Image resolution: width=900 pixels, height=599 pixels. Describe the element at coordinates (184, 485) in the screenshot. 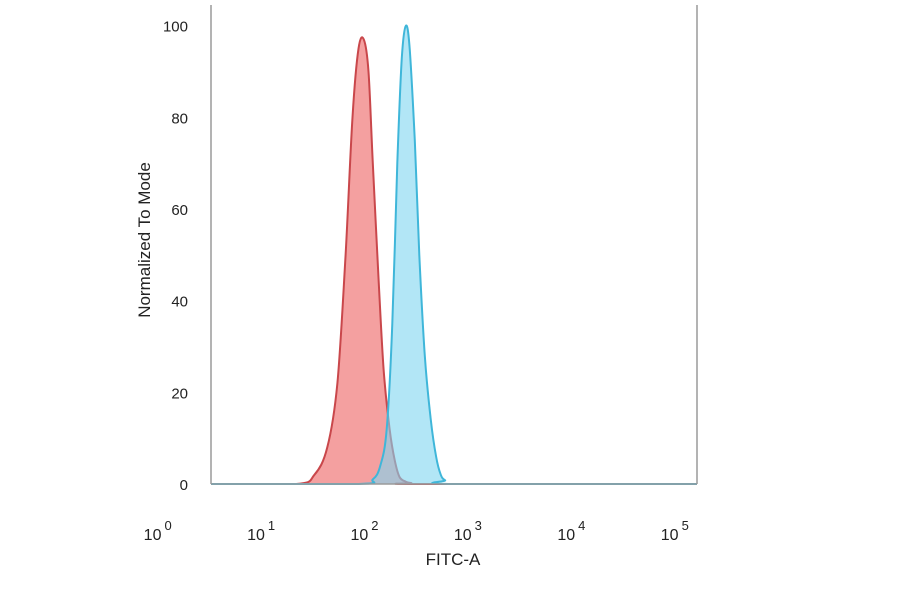

I see `y-tick-label: 0` at that location.